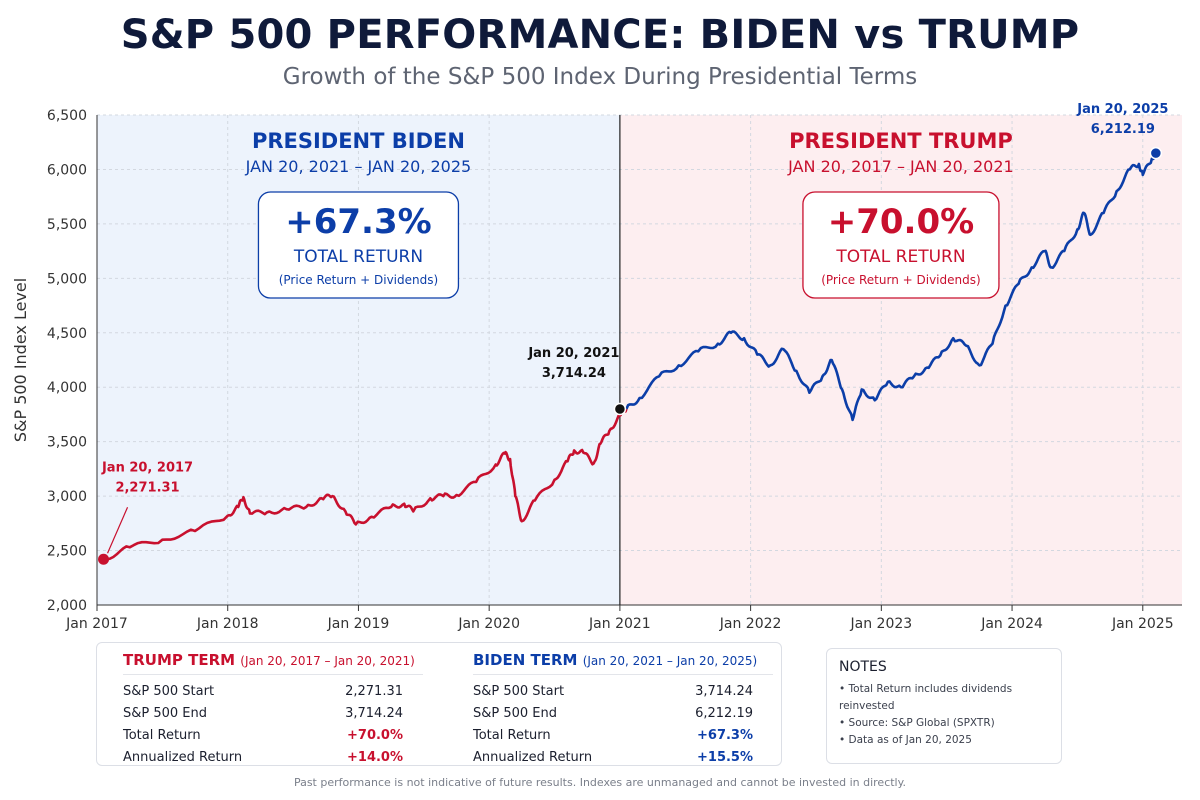  Describe the element at coordinates (901, 141) in the screenshot. I see `trump-panel-heading: PRESIDENT TRUMP` at that location.